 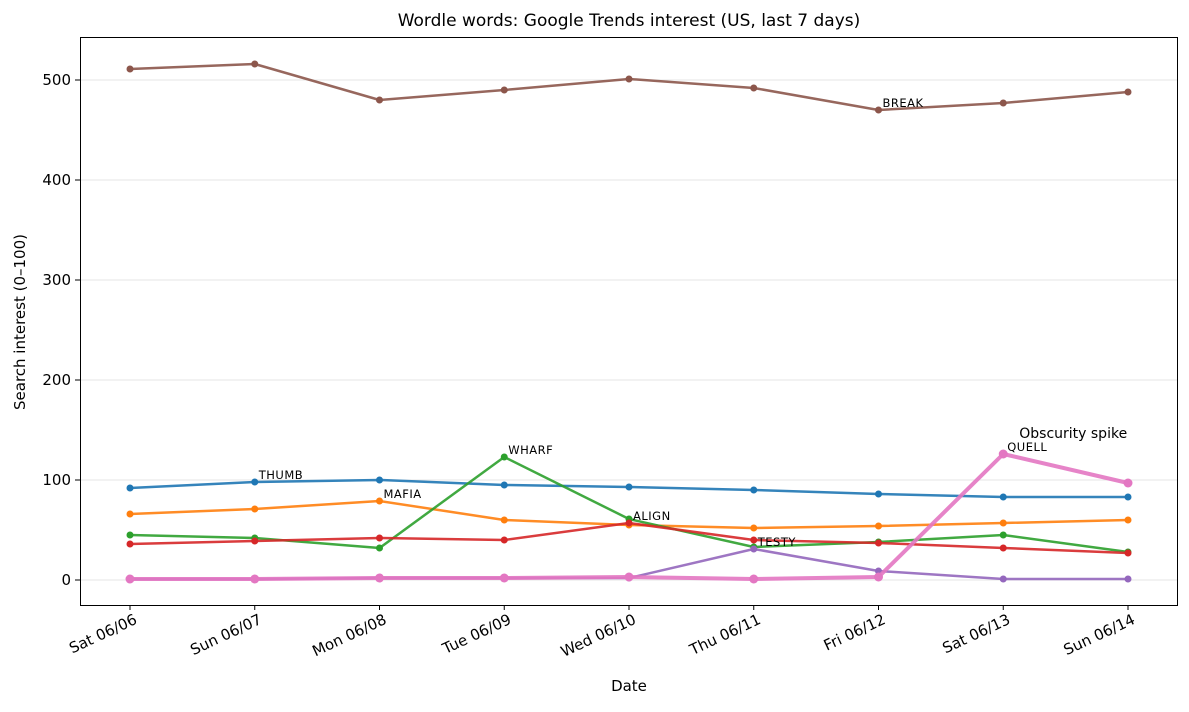 What do you see at coordinates (20, 322) in the screenshot?
I see `y-axis-title: Search interest (0–100)` at bounding box center [20, 322].